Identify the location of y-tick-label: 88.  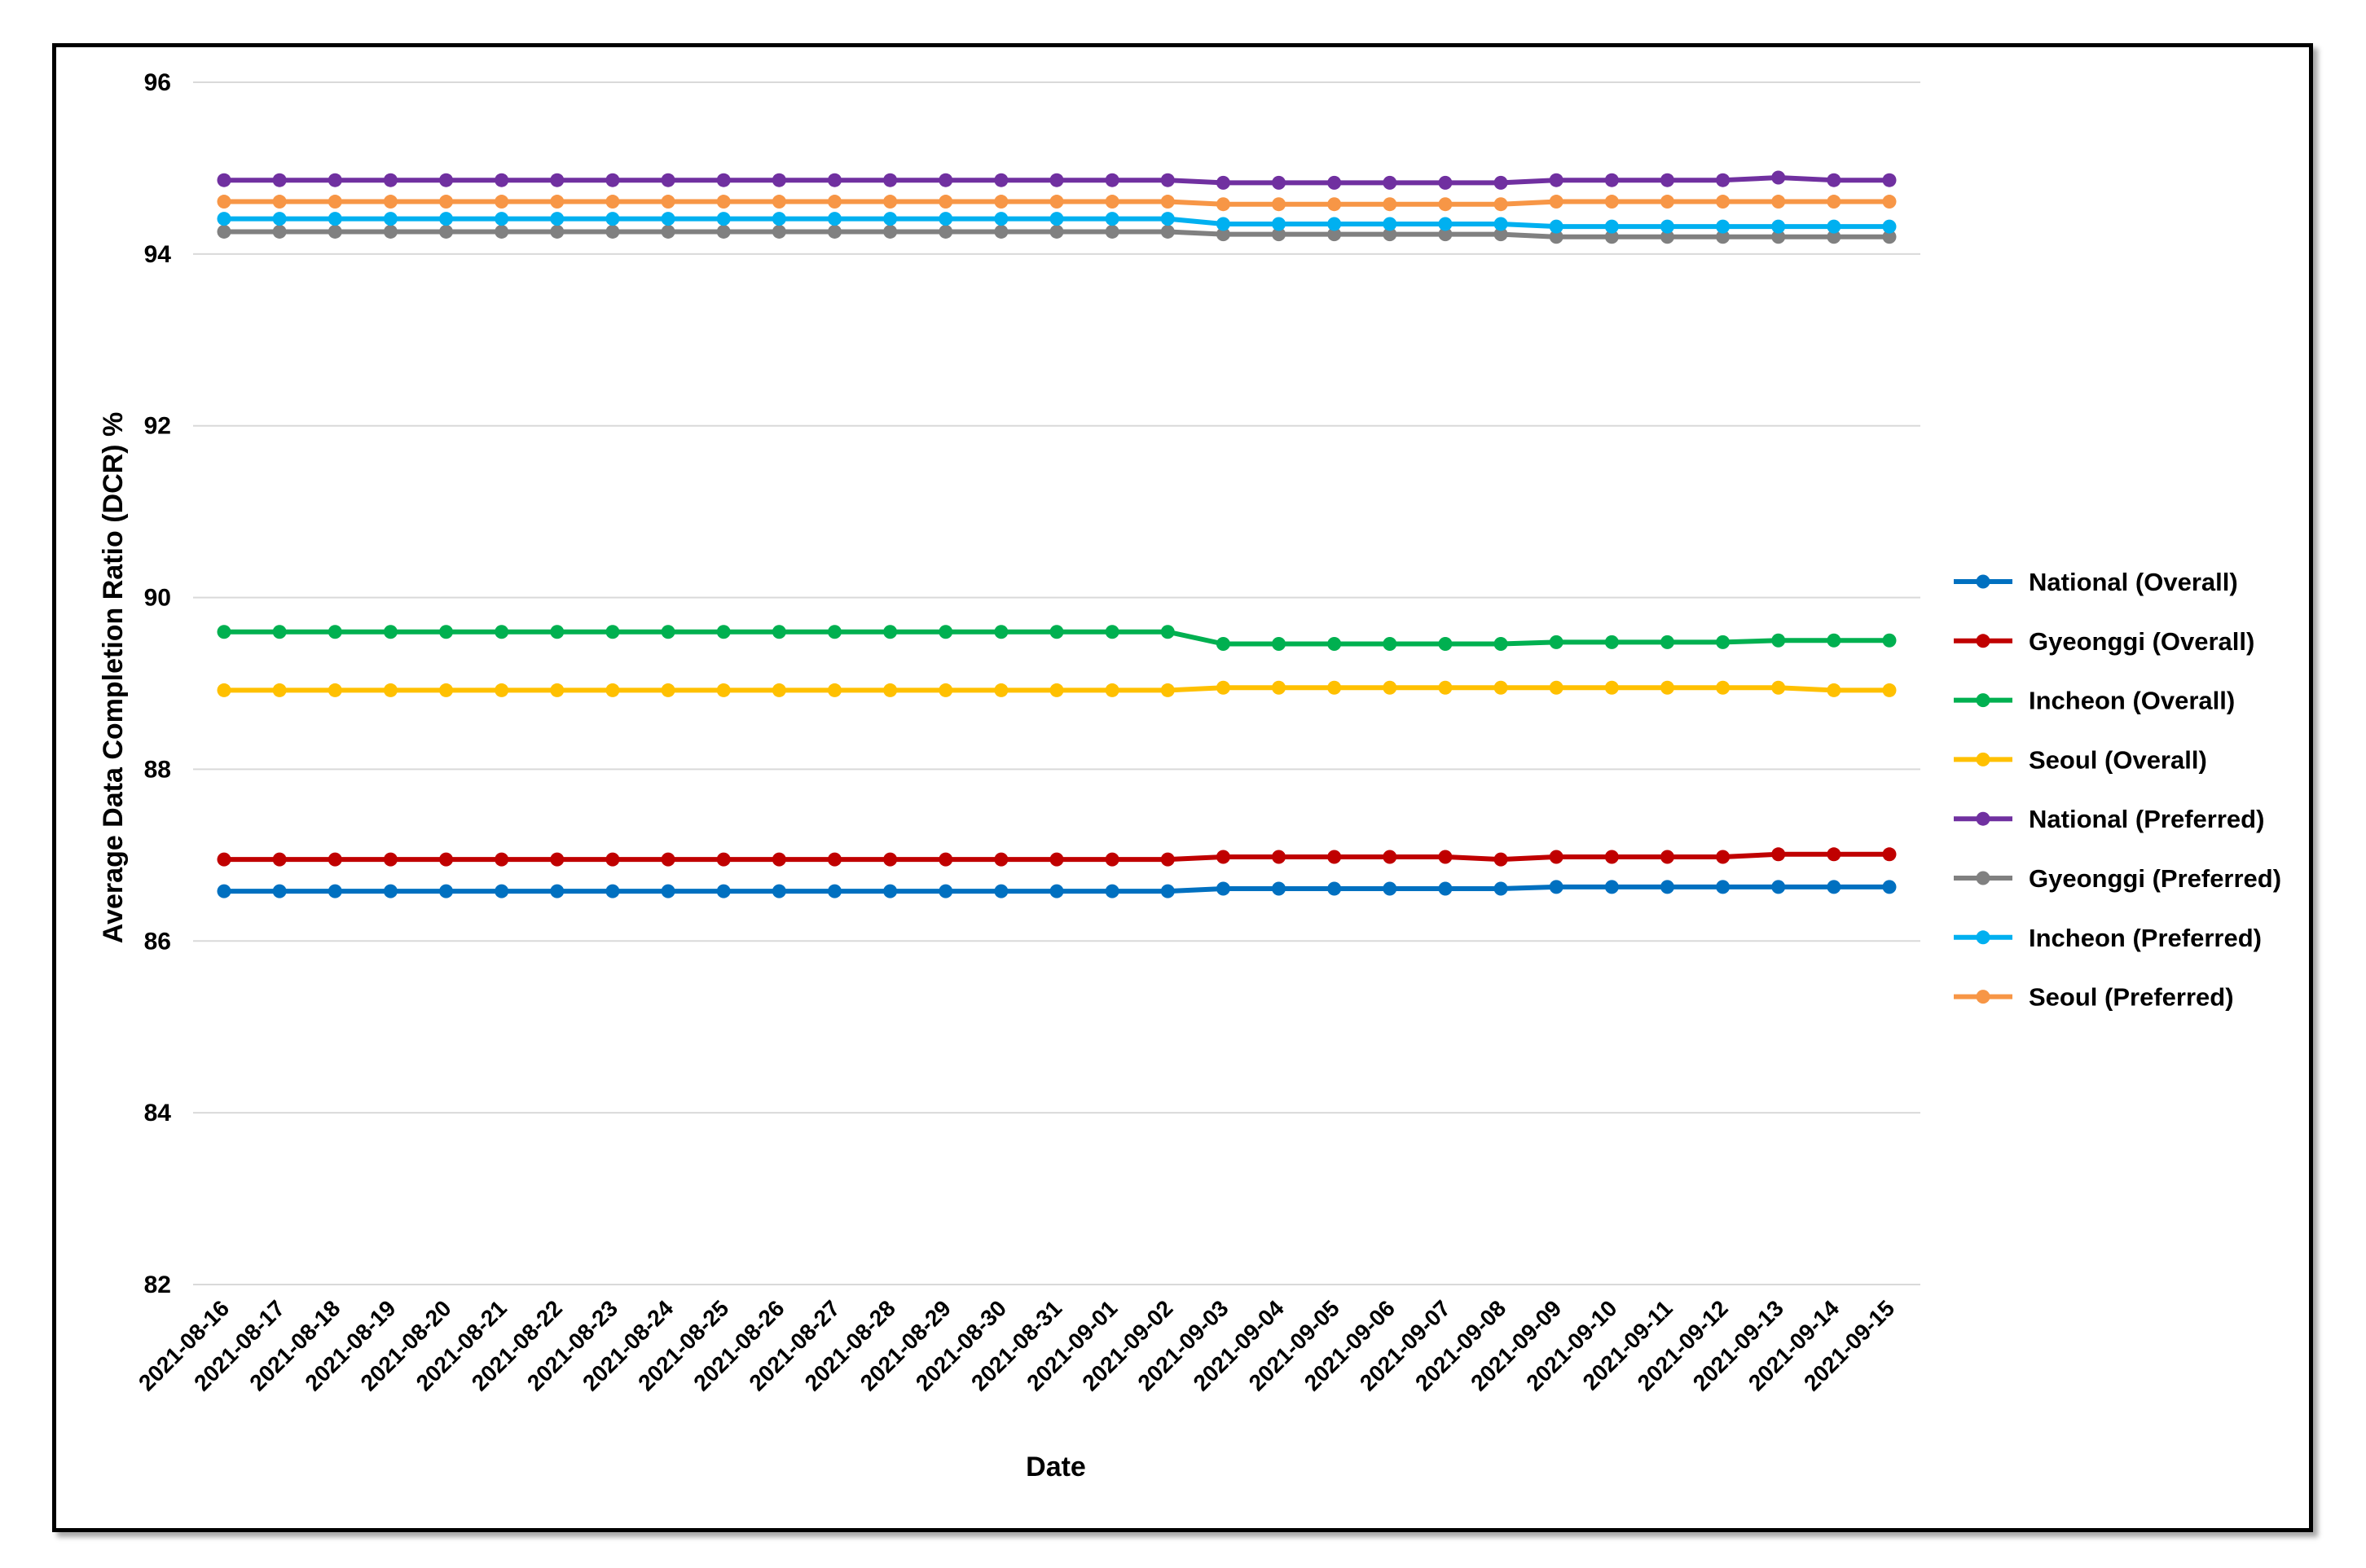
(157, 769).